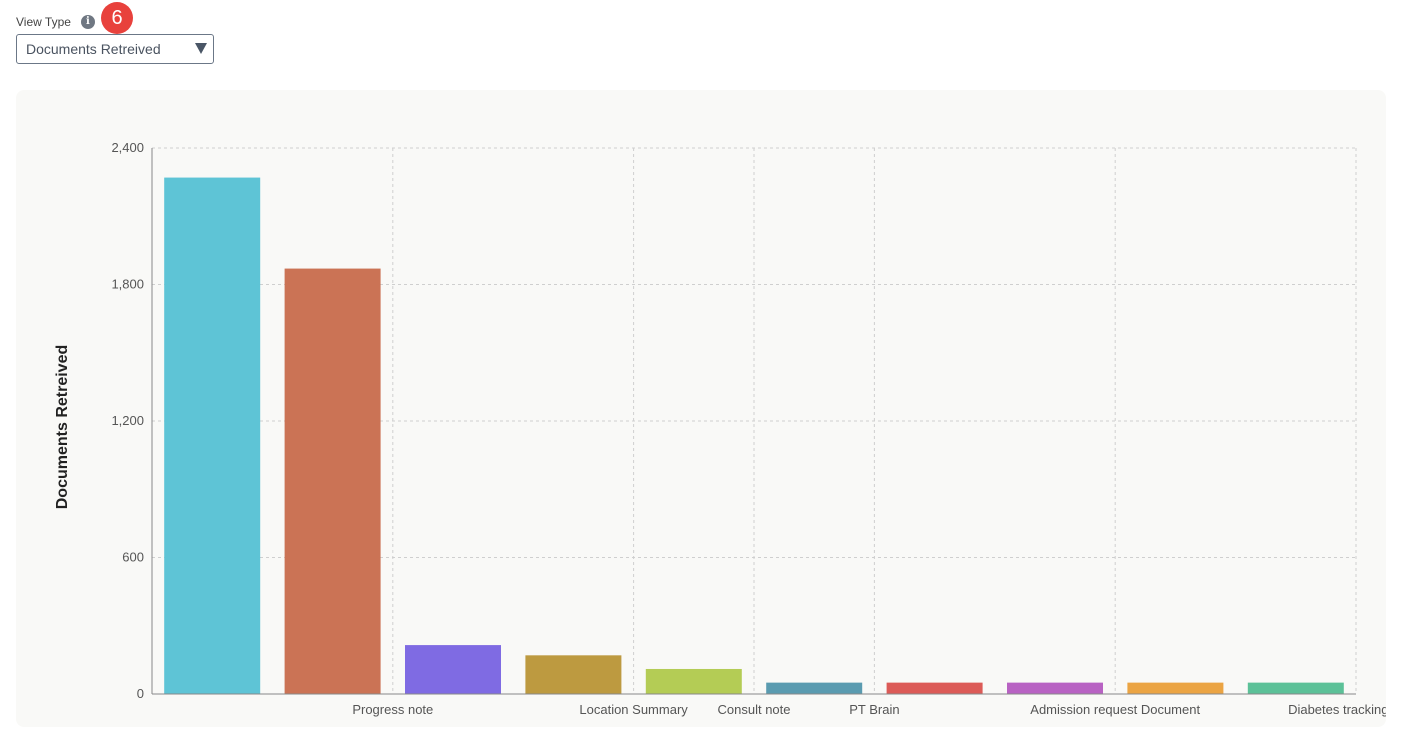  What do you see at coordinates (127, 420) in the screenshot?
I see `y-tick-label: 1,200` at bounding box center [127, 420].